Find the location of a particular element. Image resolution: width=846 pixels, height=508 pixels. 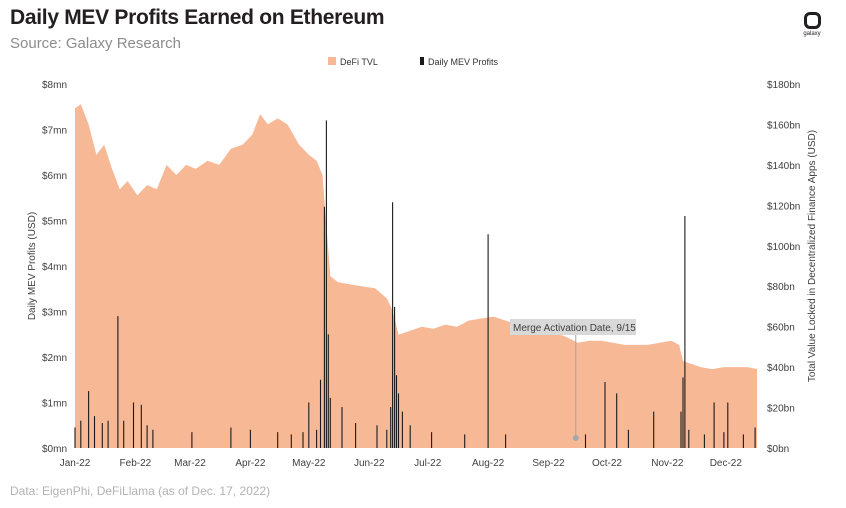

x-tick-label: Jan-22 is located at coordinates (75, 463).